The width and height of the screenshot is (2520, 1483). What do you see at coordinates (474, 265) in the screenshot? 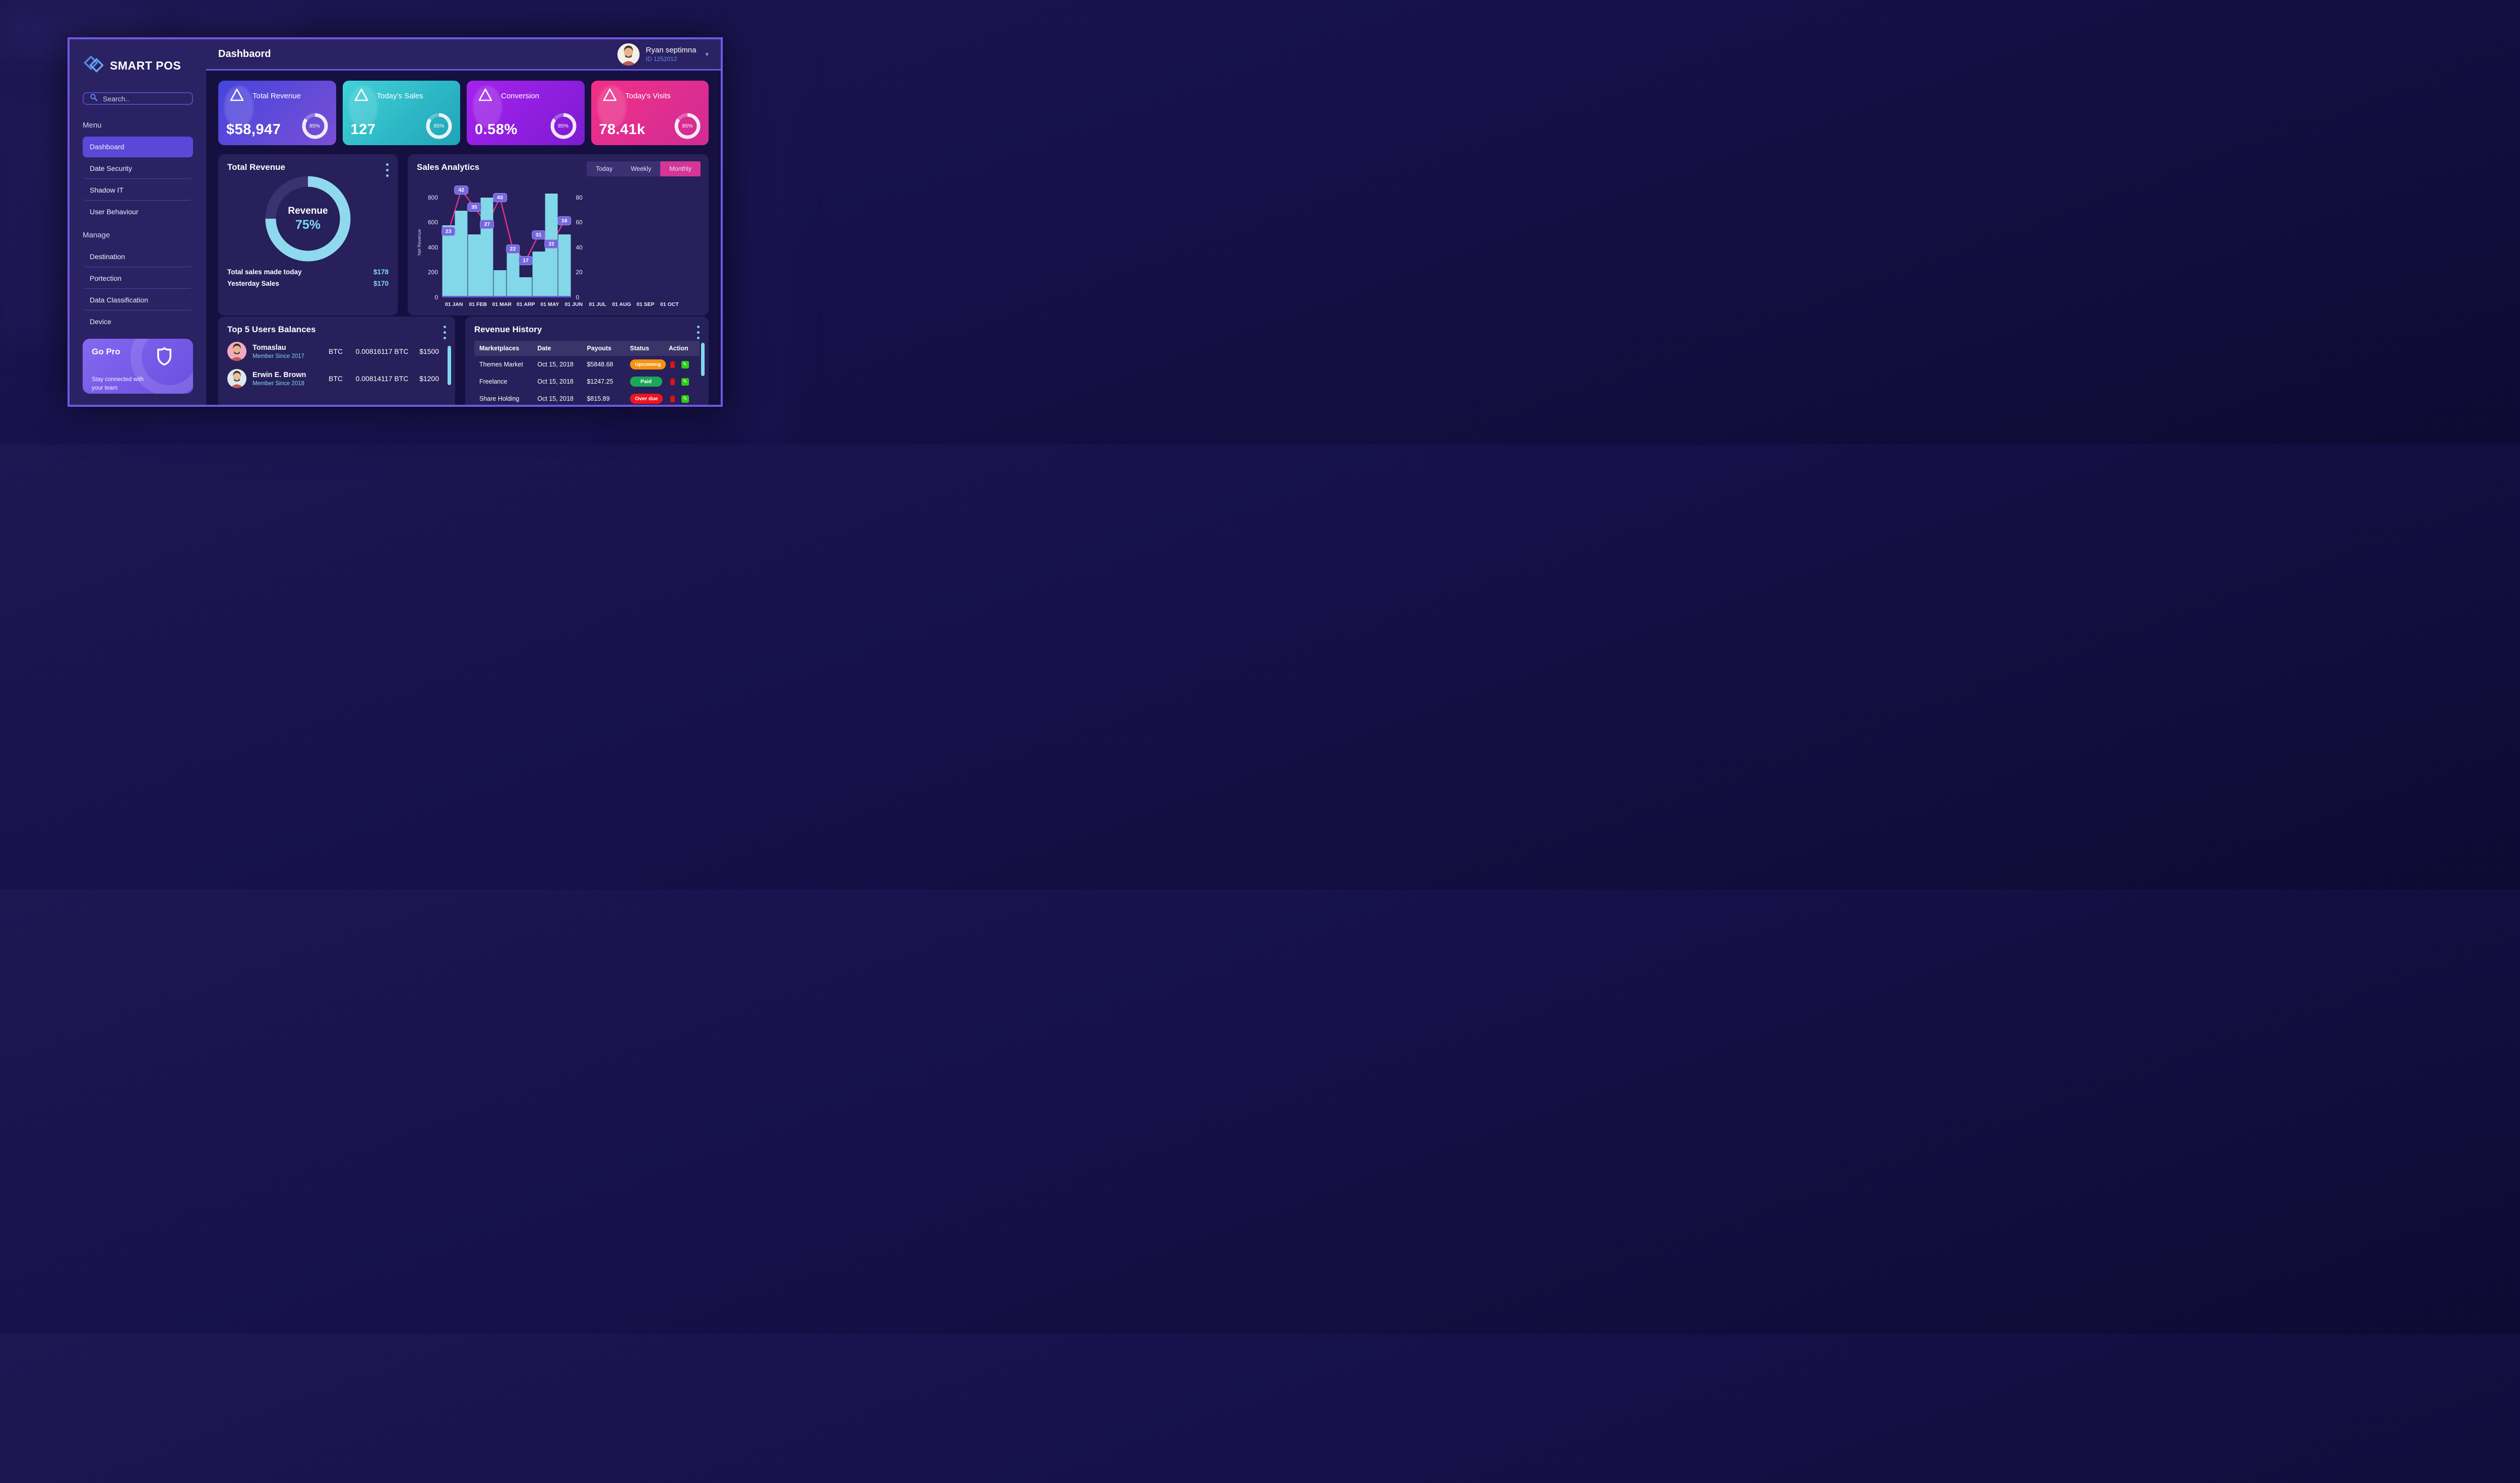
I see `chart-bar-01-mar` at bounding box center [474, 265].